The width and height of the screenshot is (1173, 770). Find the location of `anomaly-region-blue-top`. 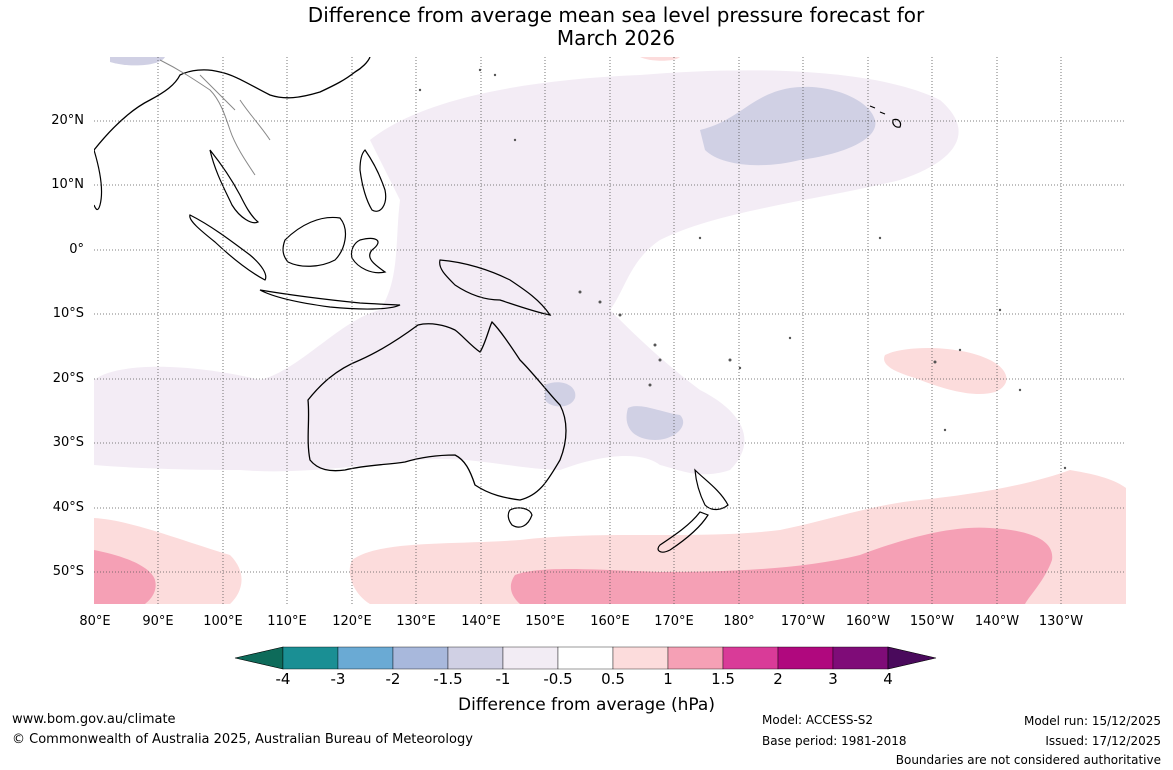

anomaly-region-blue-top is located at coordinates (137, 61).